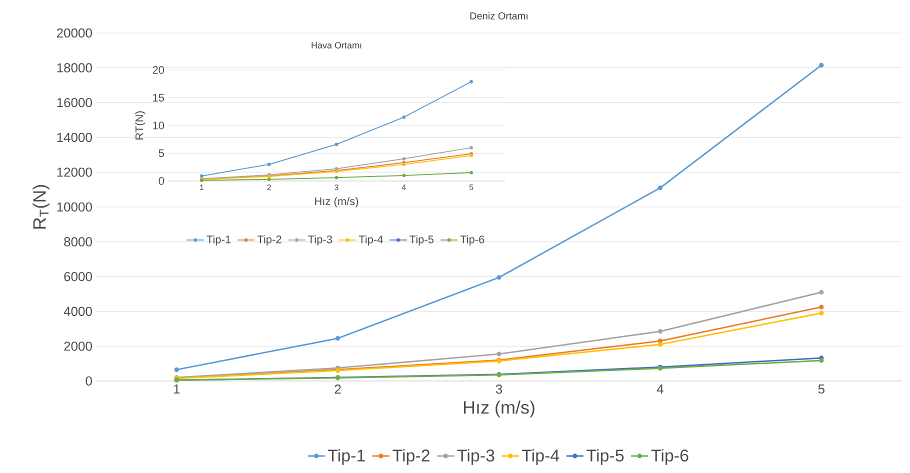 This screenshot has height=473, width=910. I want to click on y-tick-label: 20000, so click(74, 33).